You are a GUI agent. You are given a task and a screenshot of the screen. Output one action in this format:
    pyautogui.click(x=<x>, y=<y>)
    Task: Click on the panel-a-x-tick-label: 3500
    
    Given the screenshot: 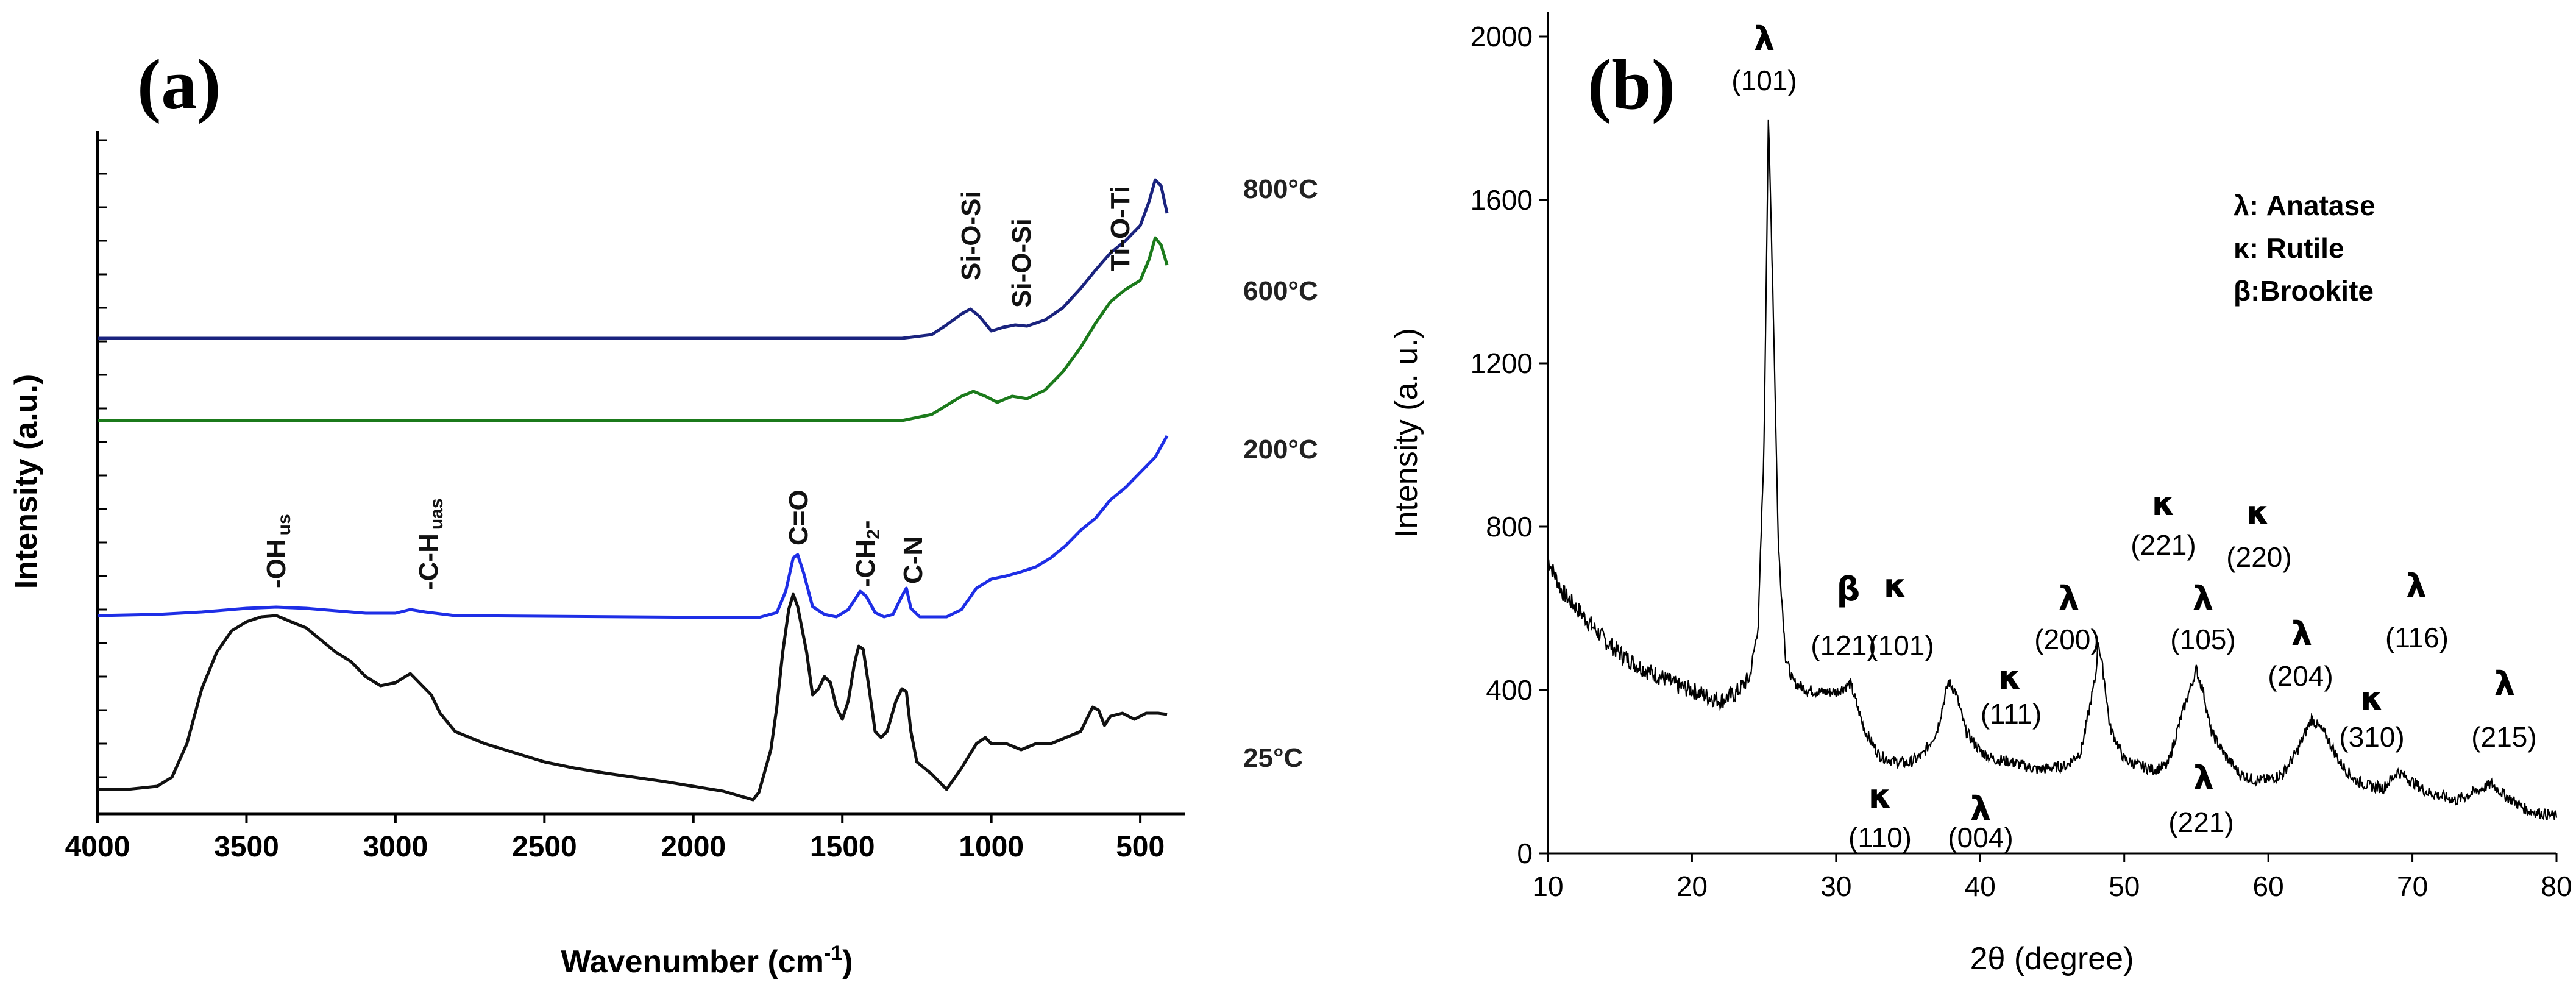 What is the action you would take?
    pyautogui.click(x=246, y=847)
    